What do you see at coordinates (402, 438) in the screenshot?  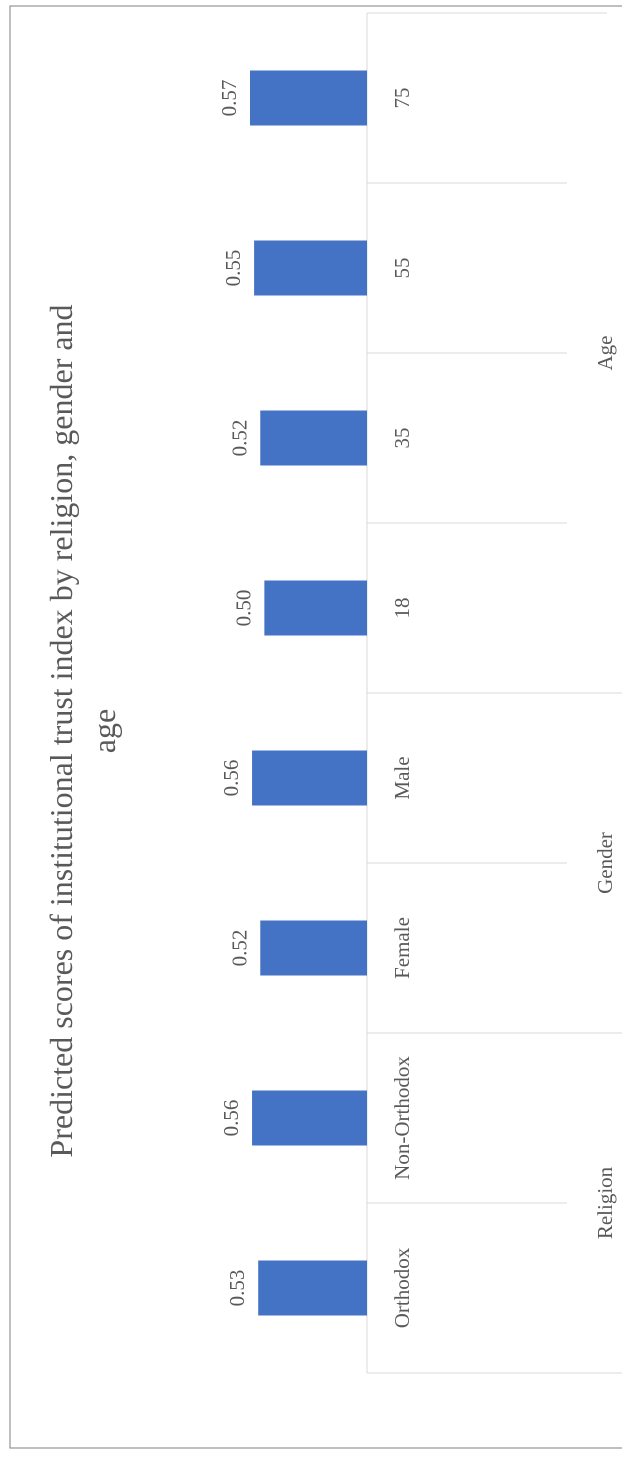 I see `category-label: 35` at bounding box center [402, 438].